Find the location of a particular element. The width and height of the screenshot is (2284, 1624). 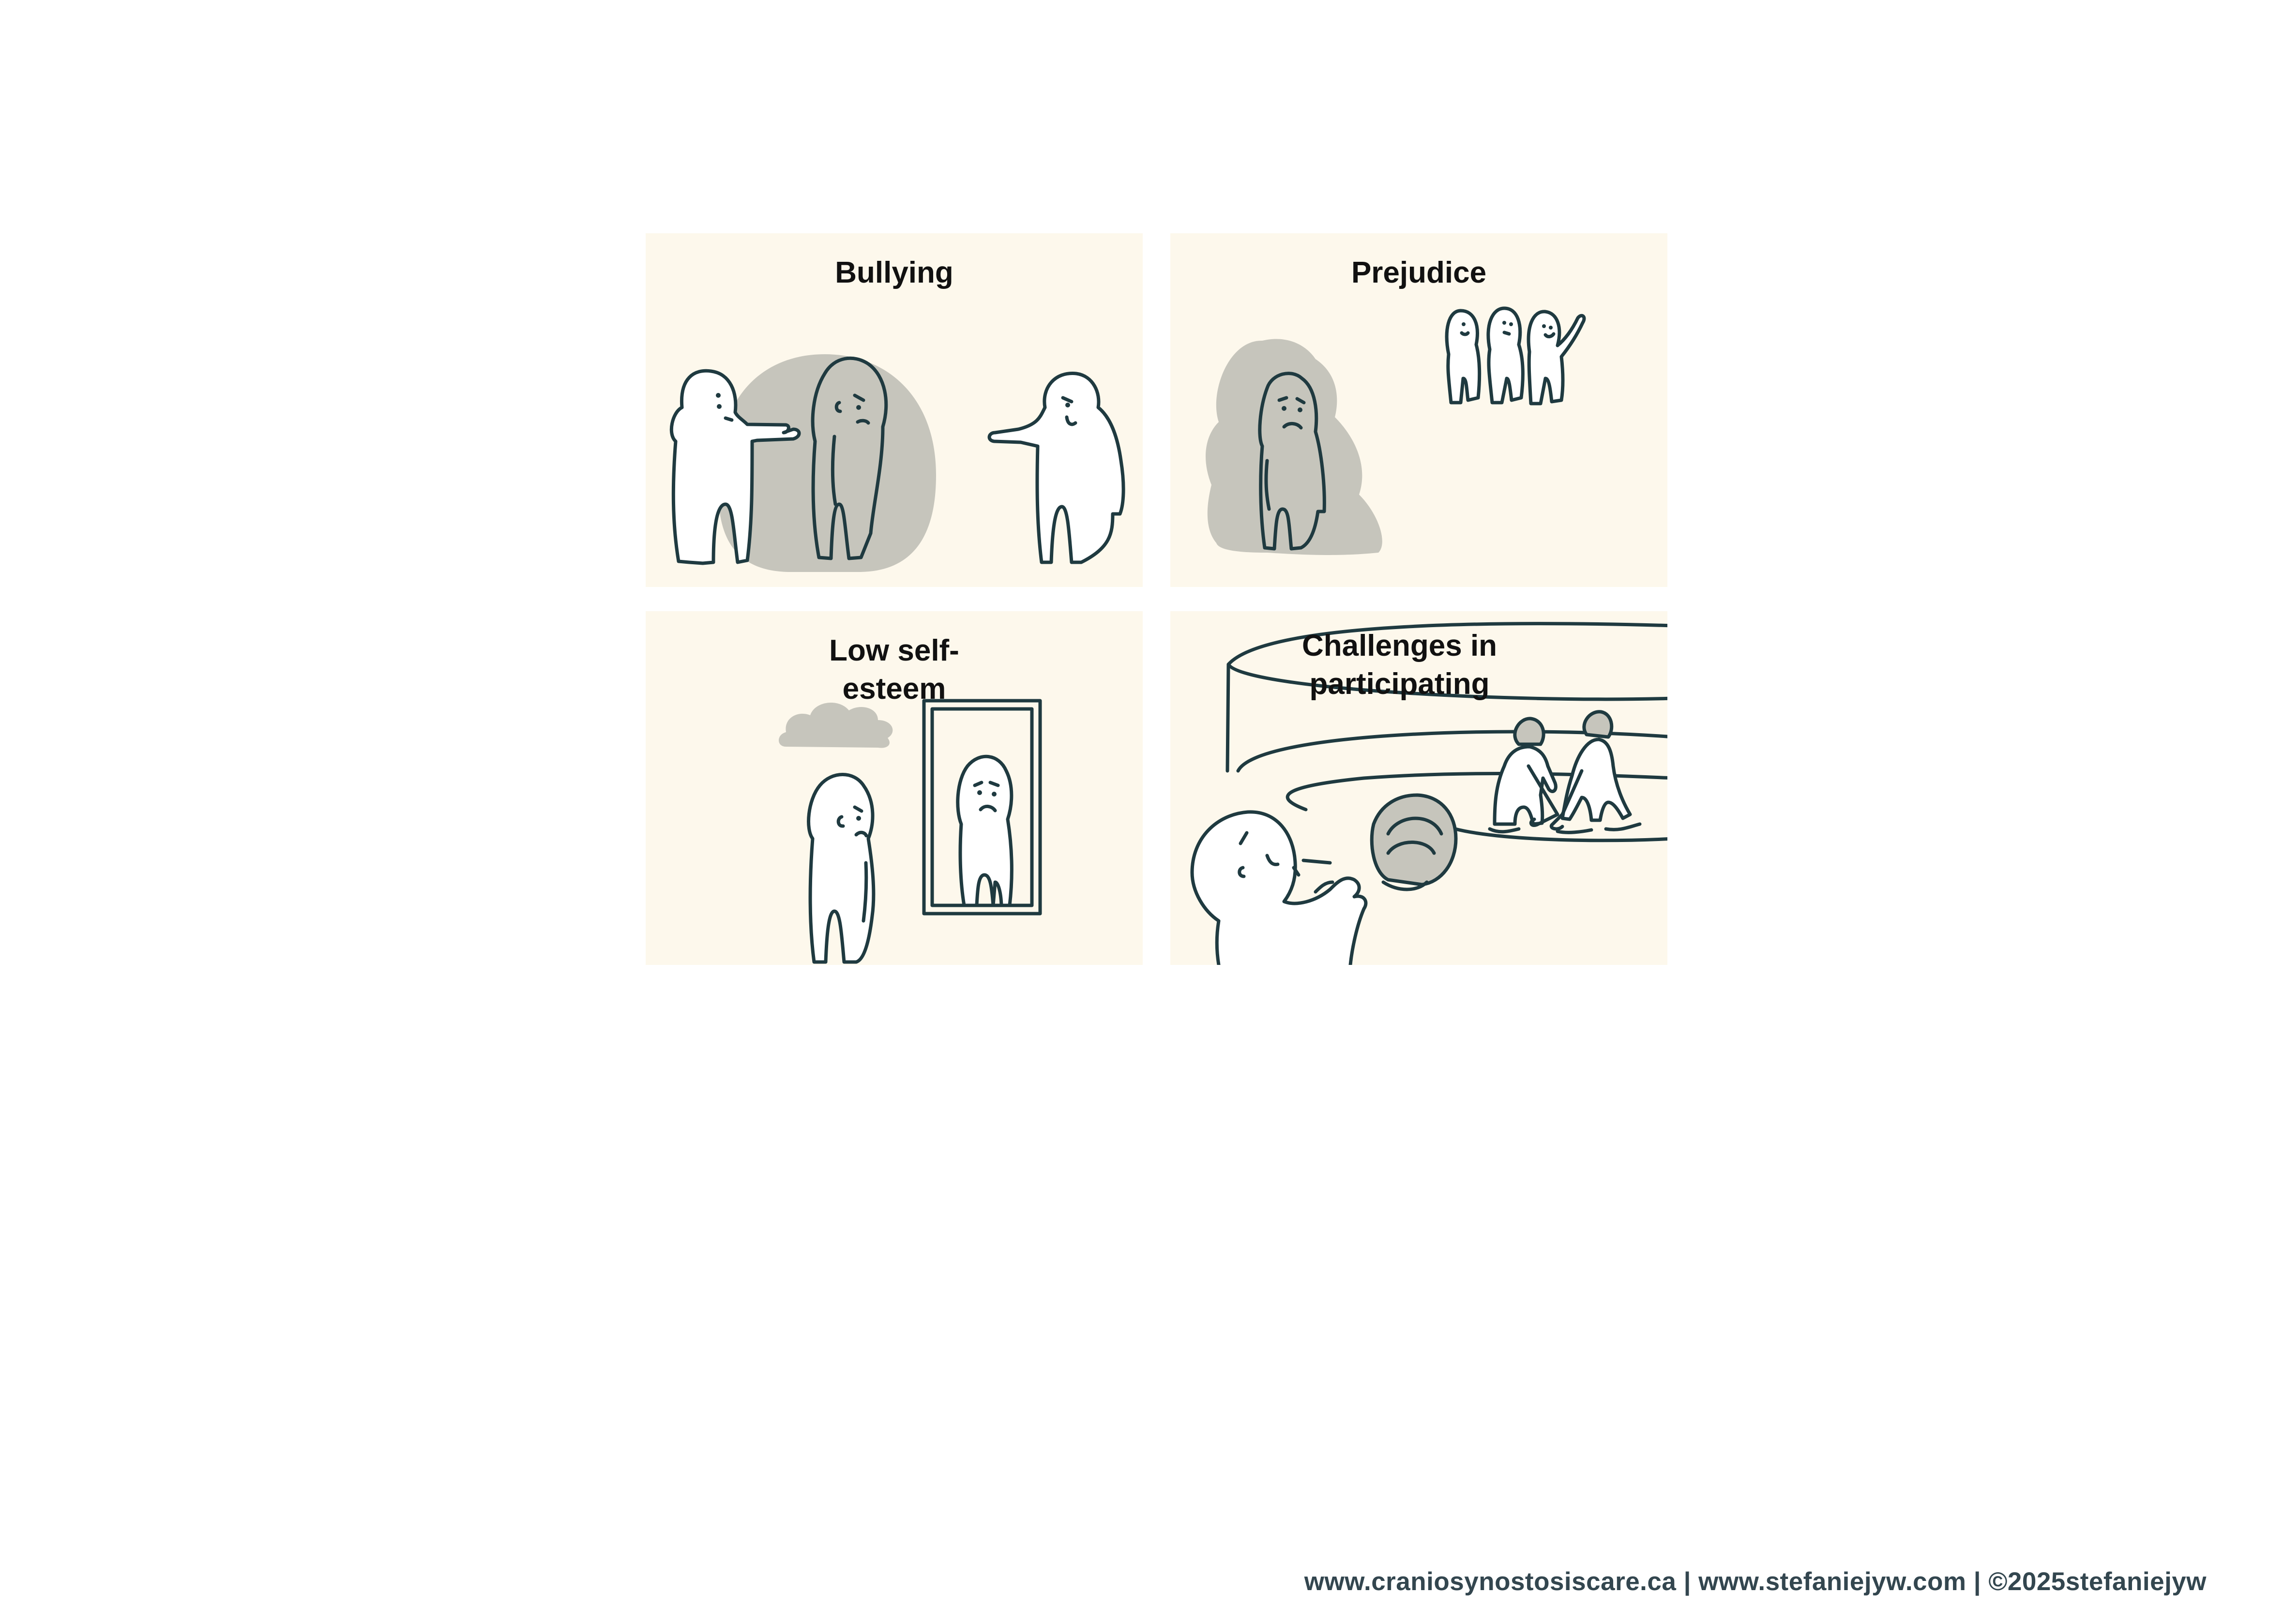

child-holding-helmet is located at coordinates (1279, 888).